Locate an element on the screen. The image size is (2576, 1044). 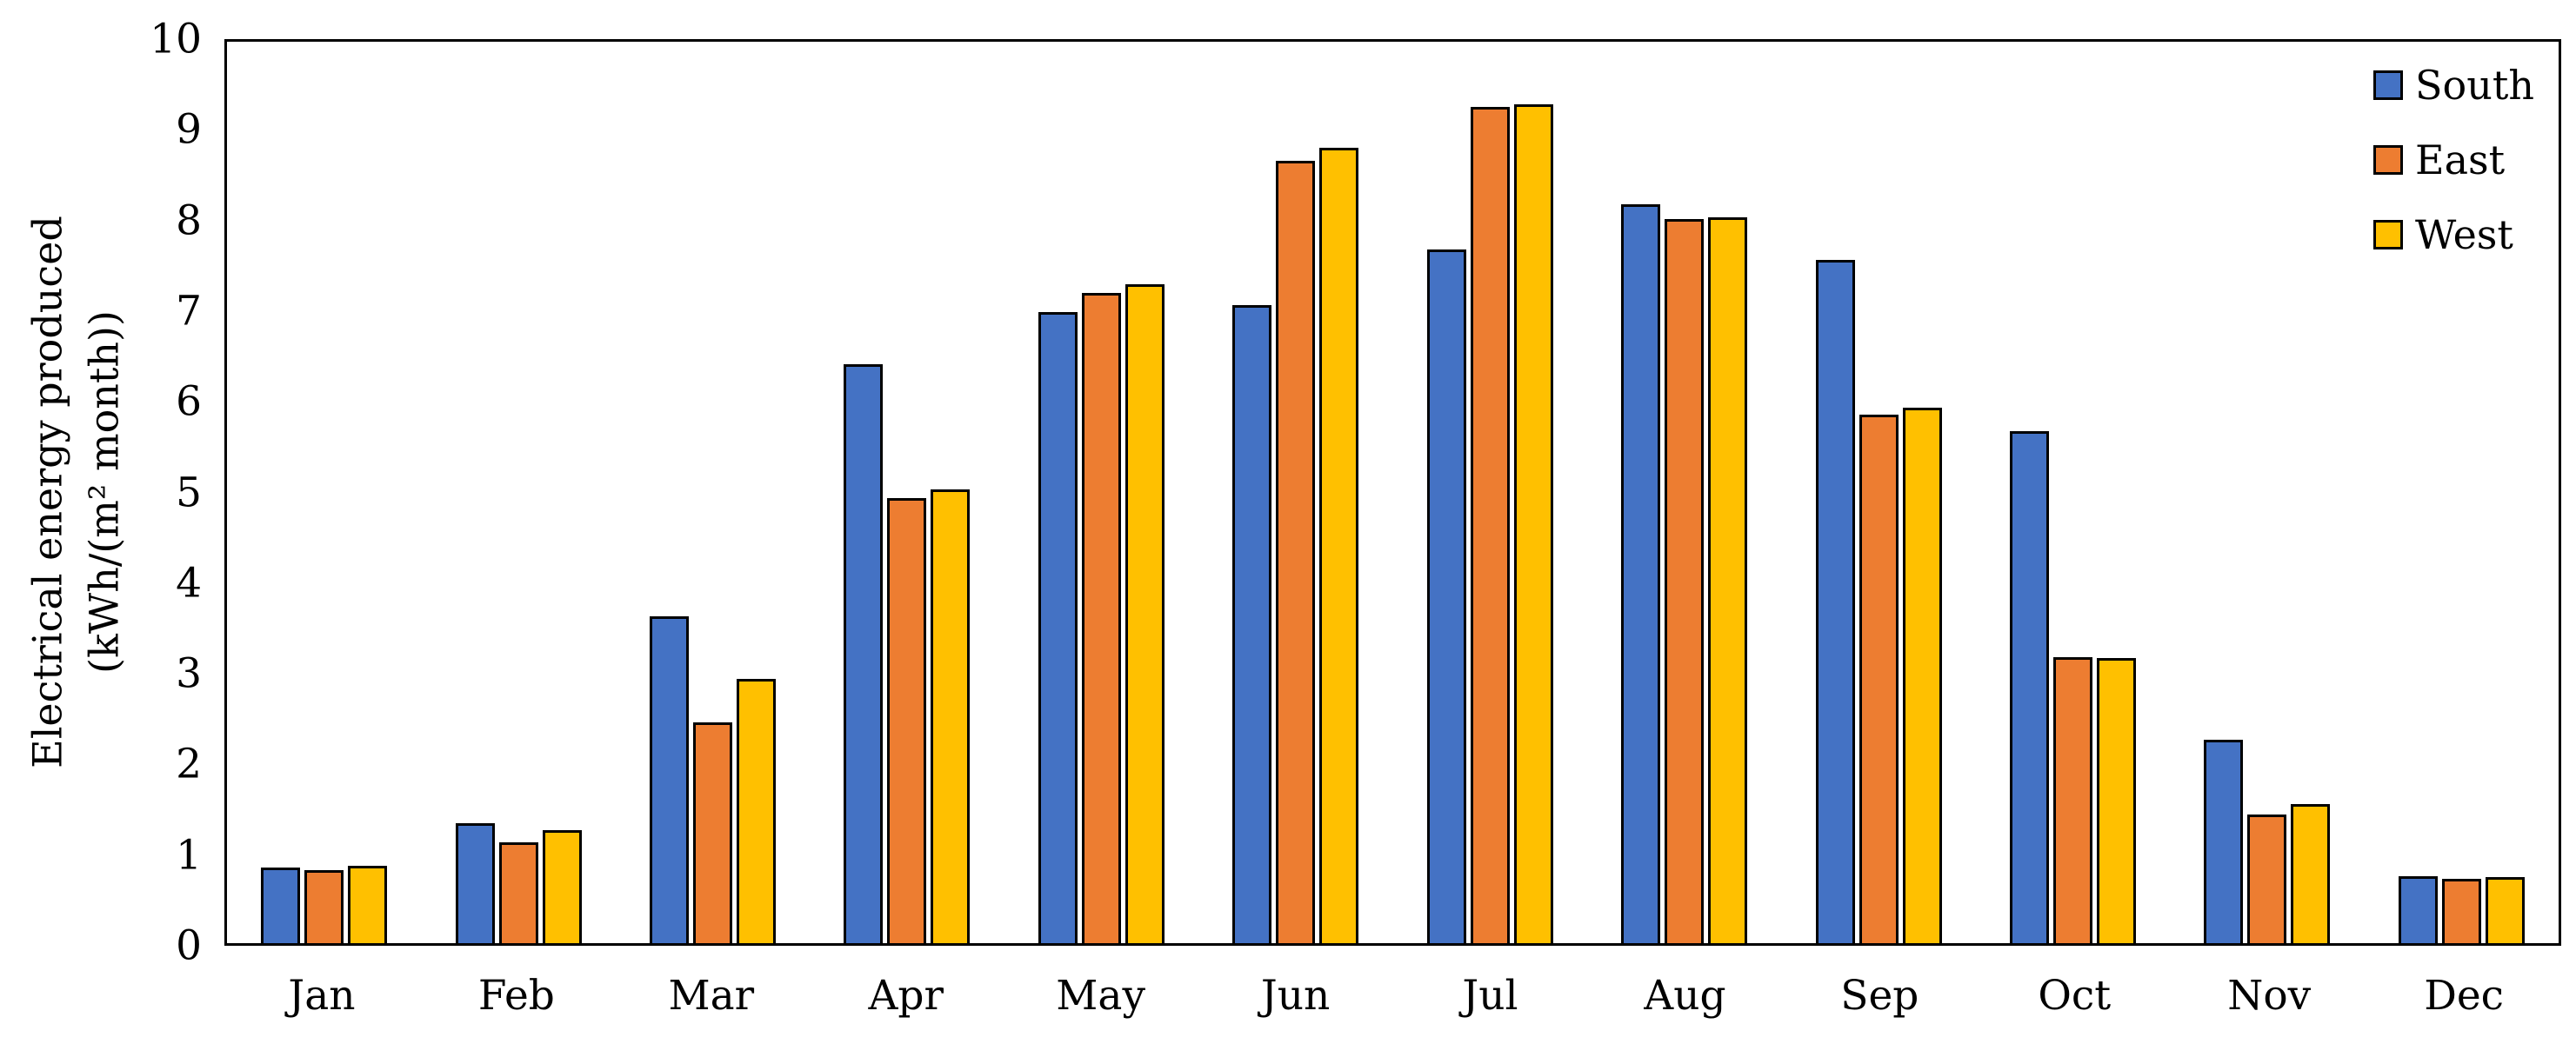
bar-group-jun is located at coordinates (1295, 493).